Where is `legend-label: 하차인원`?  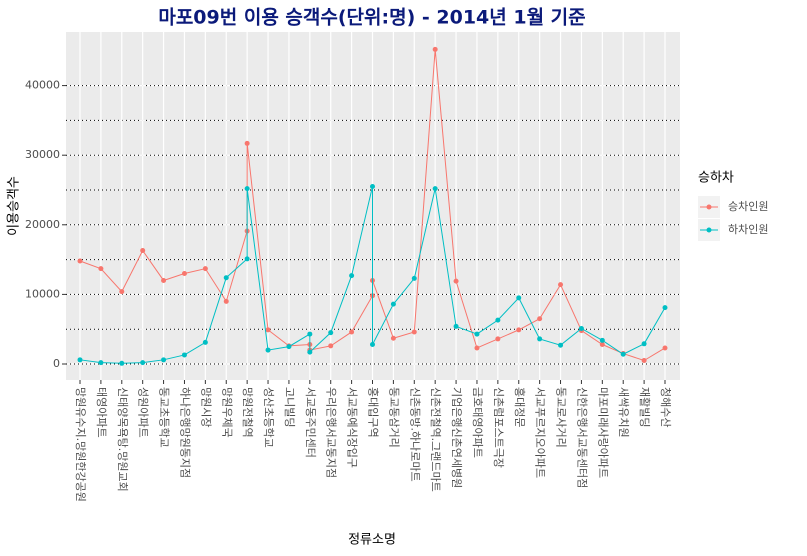 legend-label: 하차인원 is located at coordinates (748, 229).